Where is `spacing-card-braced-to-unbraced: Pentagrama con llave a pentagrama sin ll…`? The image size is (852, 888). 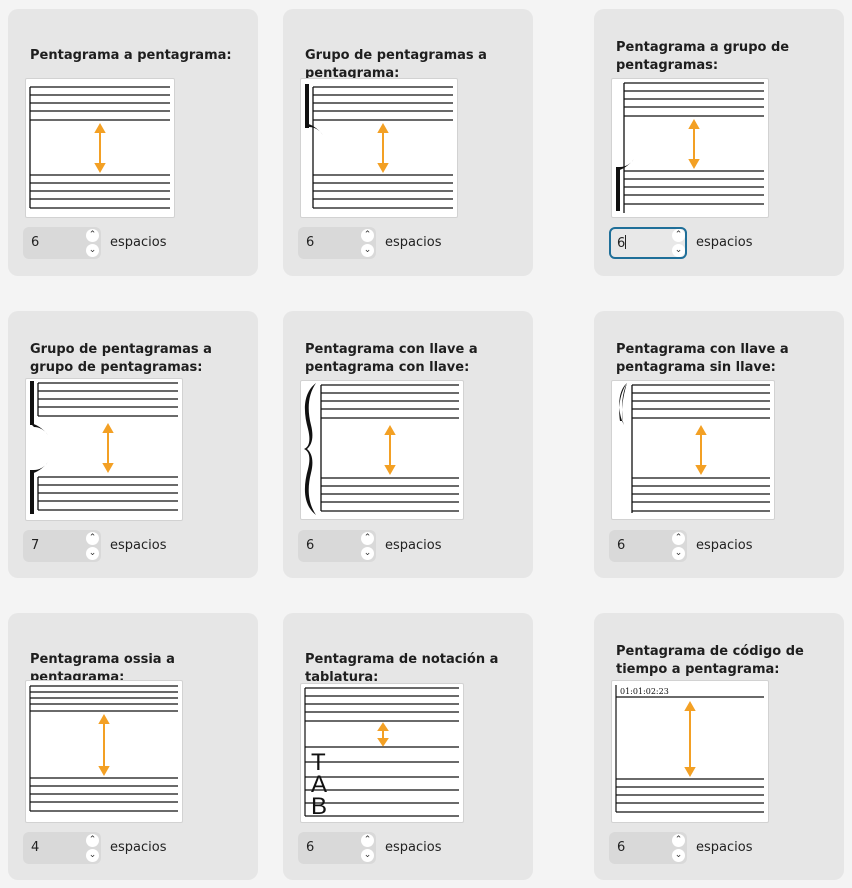 spacing-card-braced-to-unbraced: Pentagrama con llave a pentagrama sin ll… is located at coordinates (719, 444).